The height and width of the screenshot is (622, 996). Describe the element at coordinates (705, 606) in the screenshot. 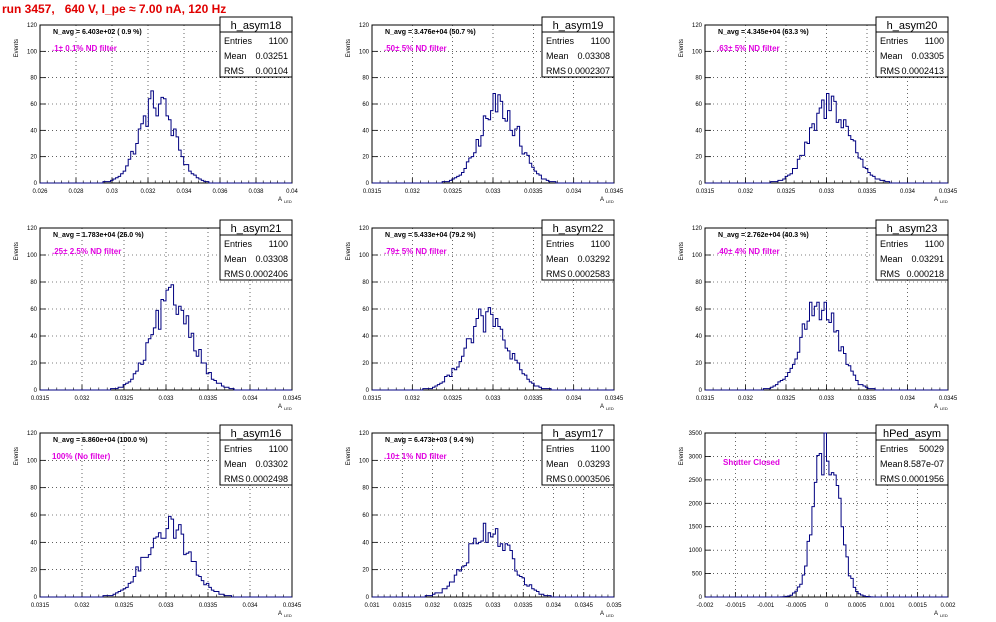

I see `x-tick-label: -0.002` at that location.